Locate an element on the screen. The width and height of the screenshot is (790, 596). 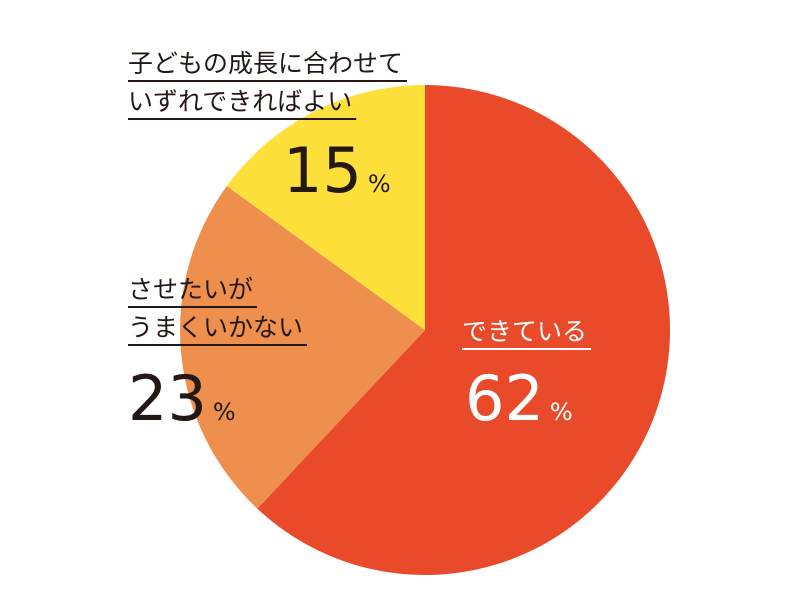
value-label: 23% is located at coordinates (182, 398).